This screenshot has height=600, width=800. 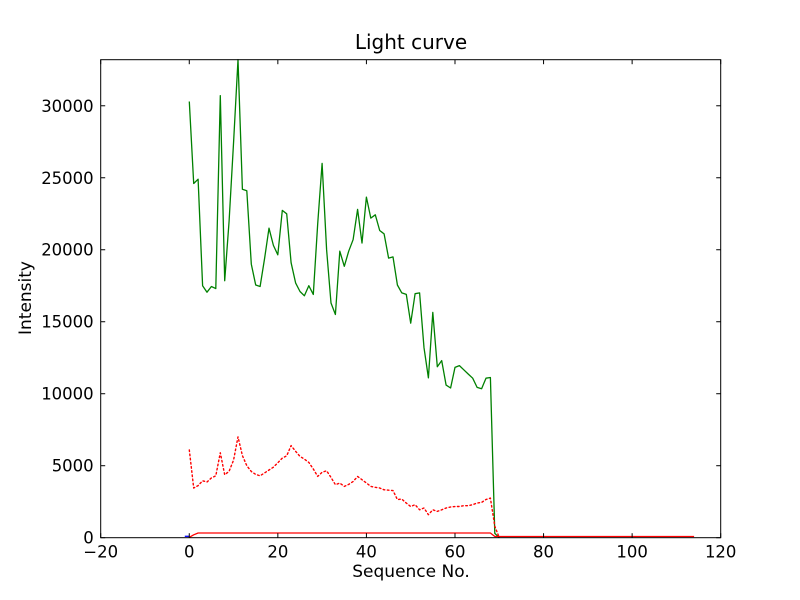 I want to click on x-tick-label: 80, so click(x=543, y=552).